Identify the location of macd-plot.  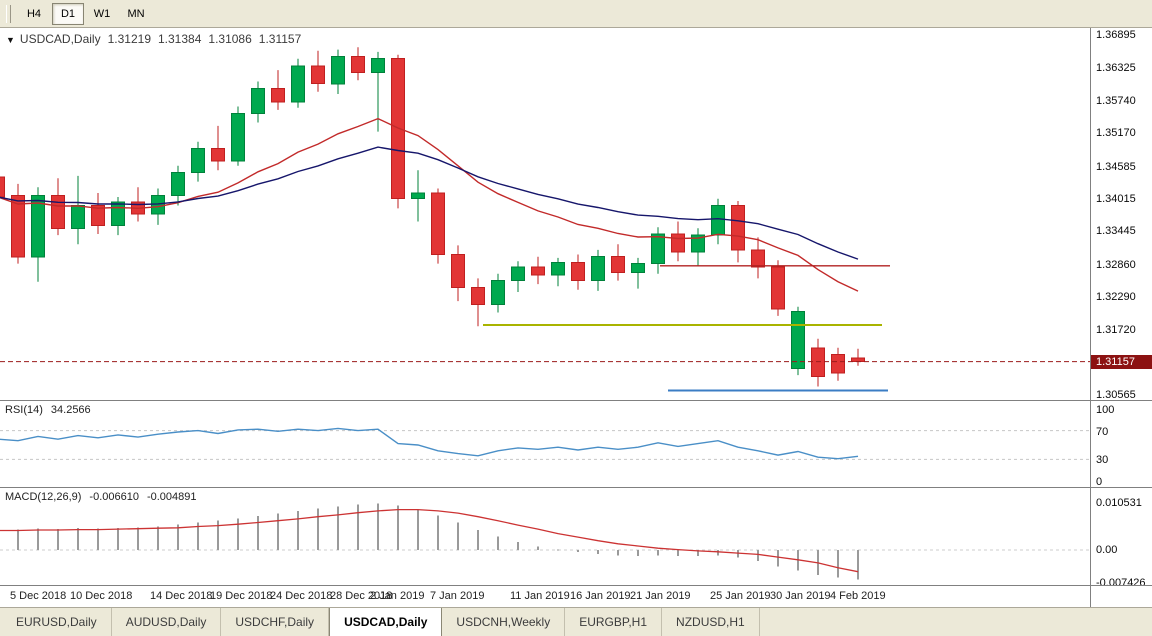
(545, 536).